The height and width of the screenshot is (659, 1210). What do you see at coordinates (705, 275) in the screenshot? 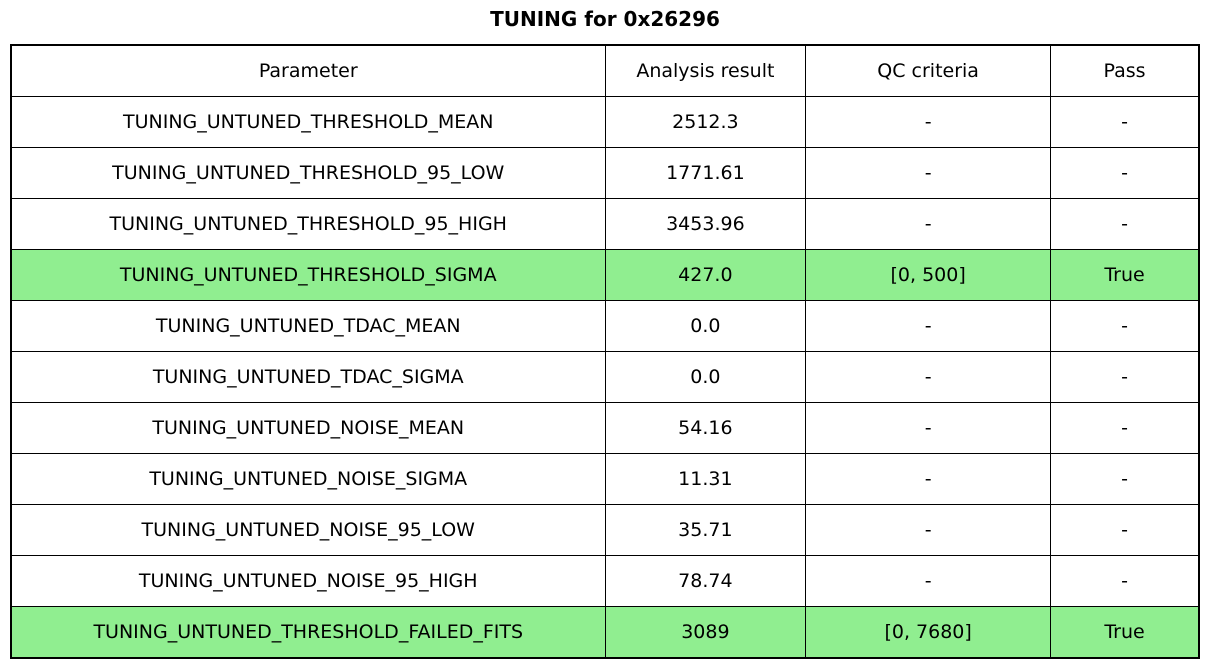
I see `cell-analysis-result: 427.0` at bounding box center [705, 275].